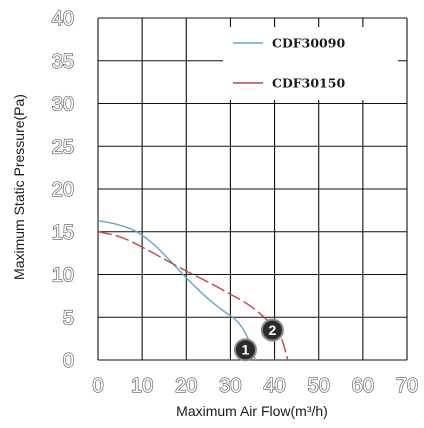 This screenshot has height=428, width=424. I want to click on x-tick-label: 20, so click(186, 386).